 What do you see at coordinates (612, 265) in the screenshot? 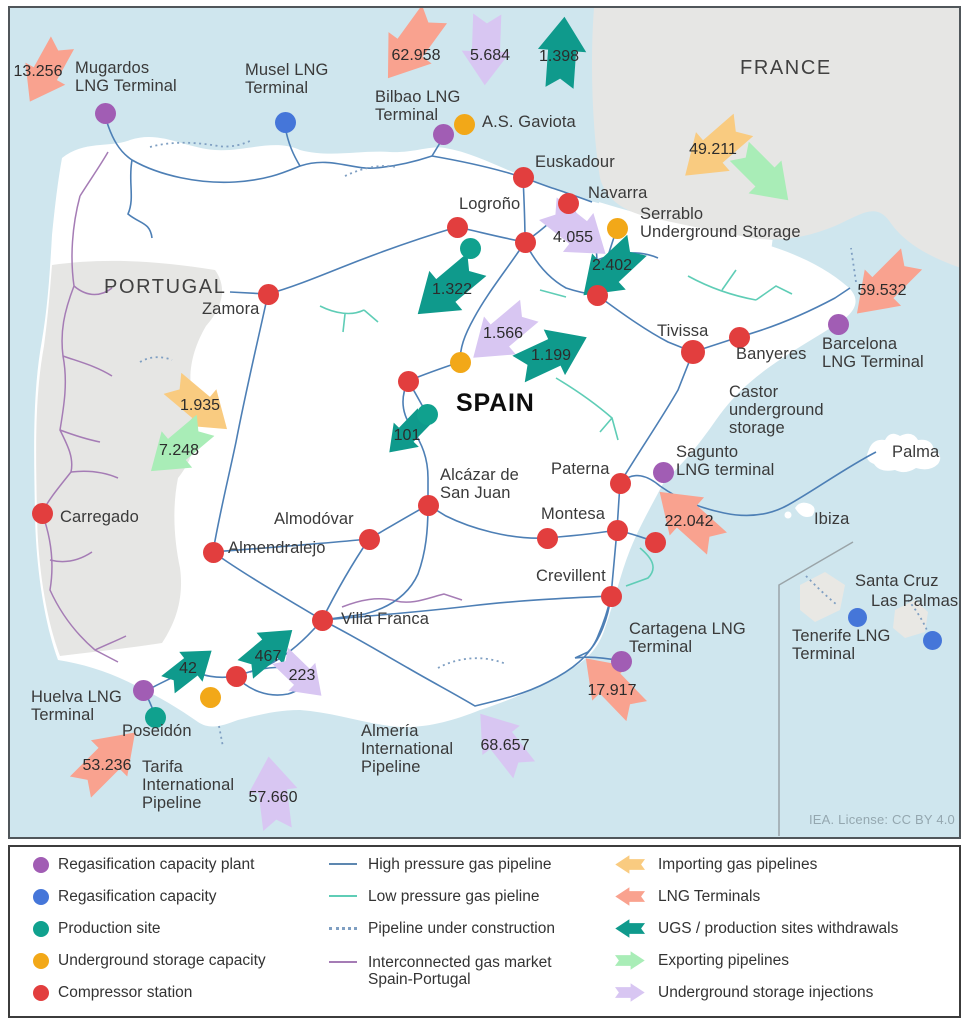
I see `flow-value: 2.402` at bounding box center [612, 265].